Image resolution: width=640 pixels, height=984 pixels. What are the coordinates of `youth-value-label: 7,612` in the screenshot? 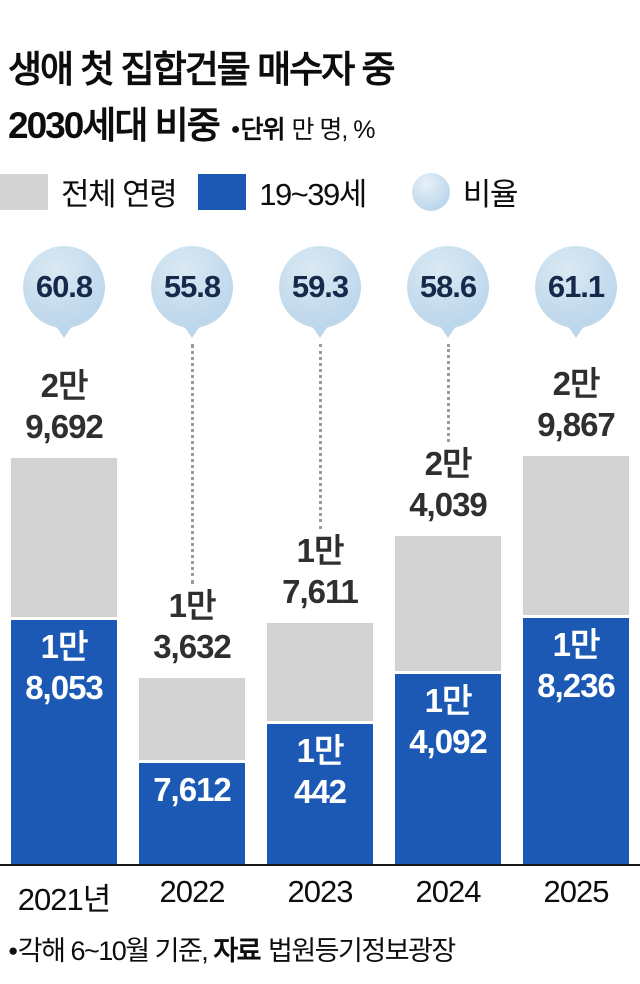 It's located at (192, 787).